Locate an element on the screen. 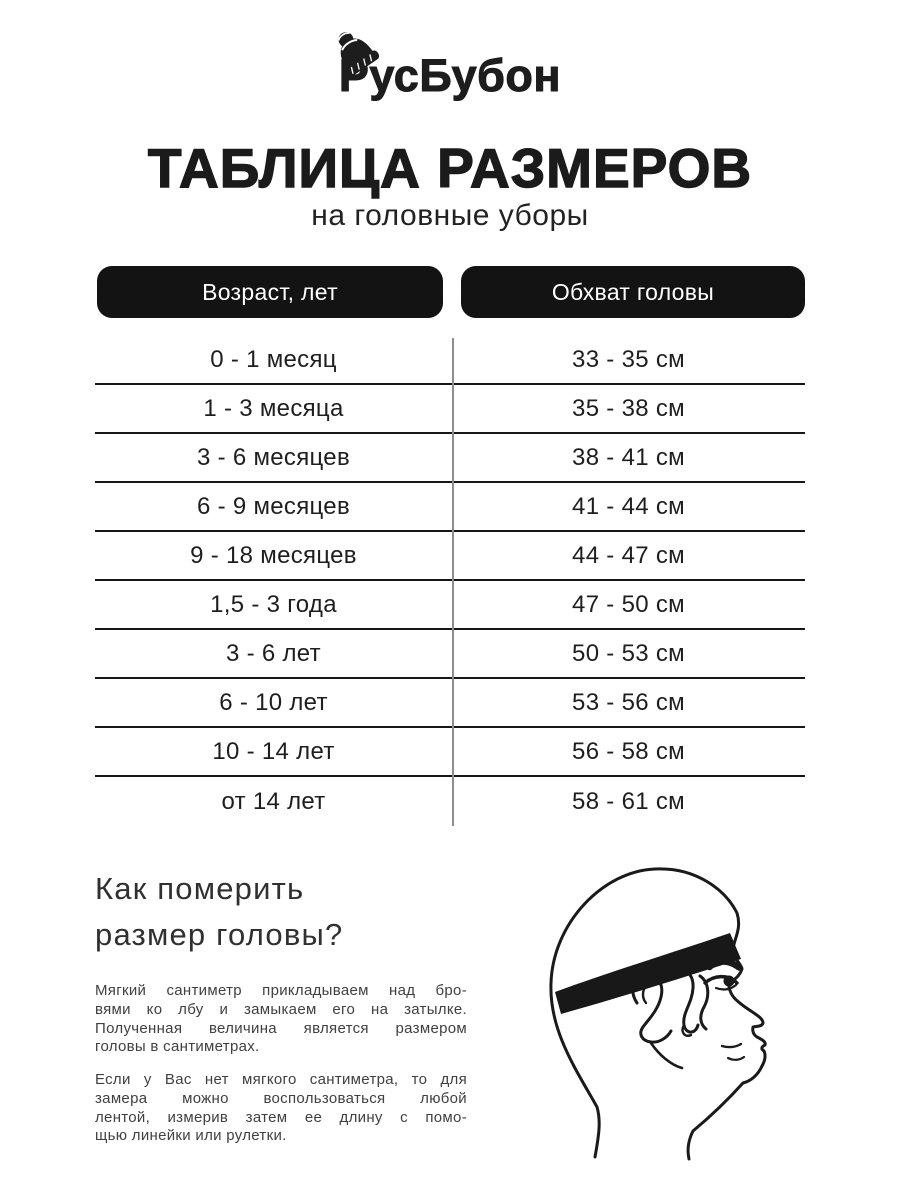 This screenshot has height=1200, width=900. text-line: Мягкий сантиметр прикладываем над бро- is located at coordinates (281, 990).